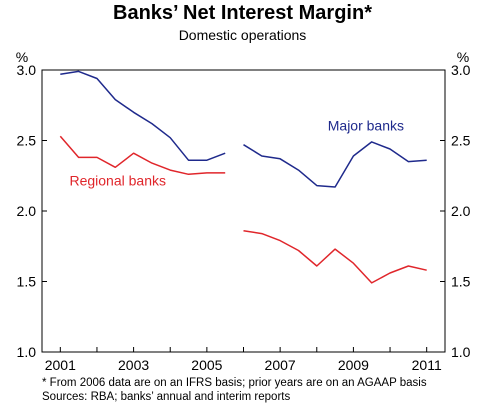 Image resolution: width=485 pixels, height=407 pixels. Describe the element at coordinates (427, 365) in the screenshot. I see `x-tick-label: 2011` at that location.